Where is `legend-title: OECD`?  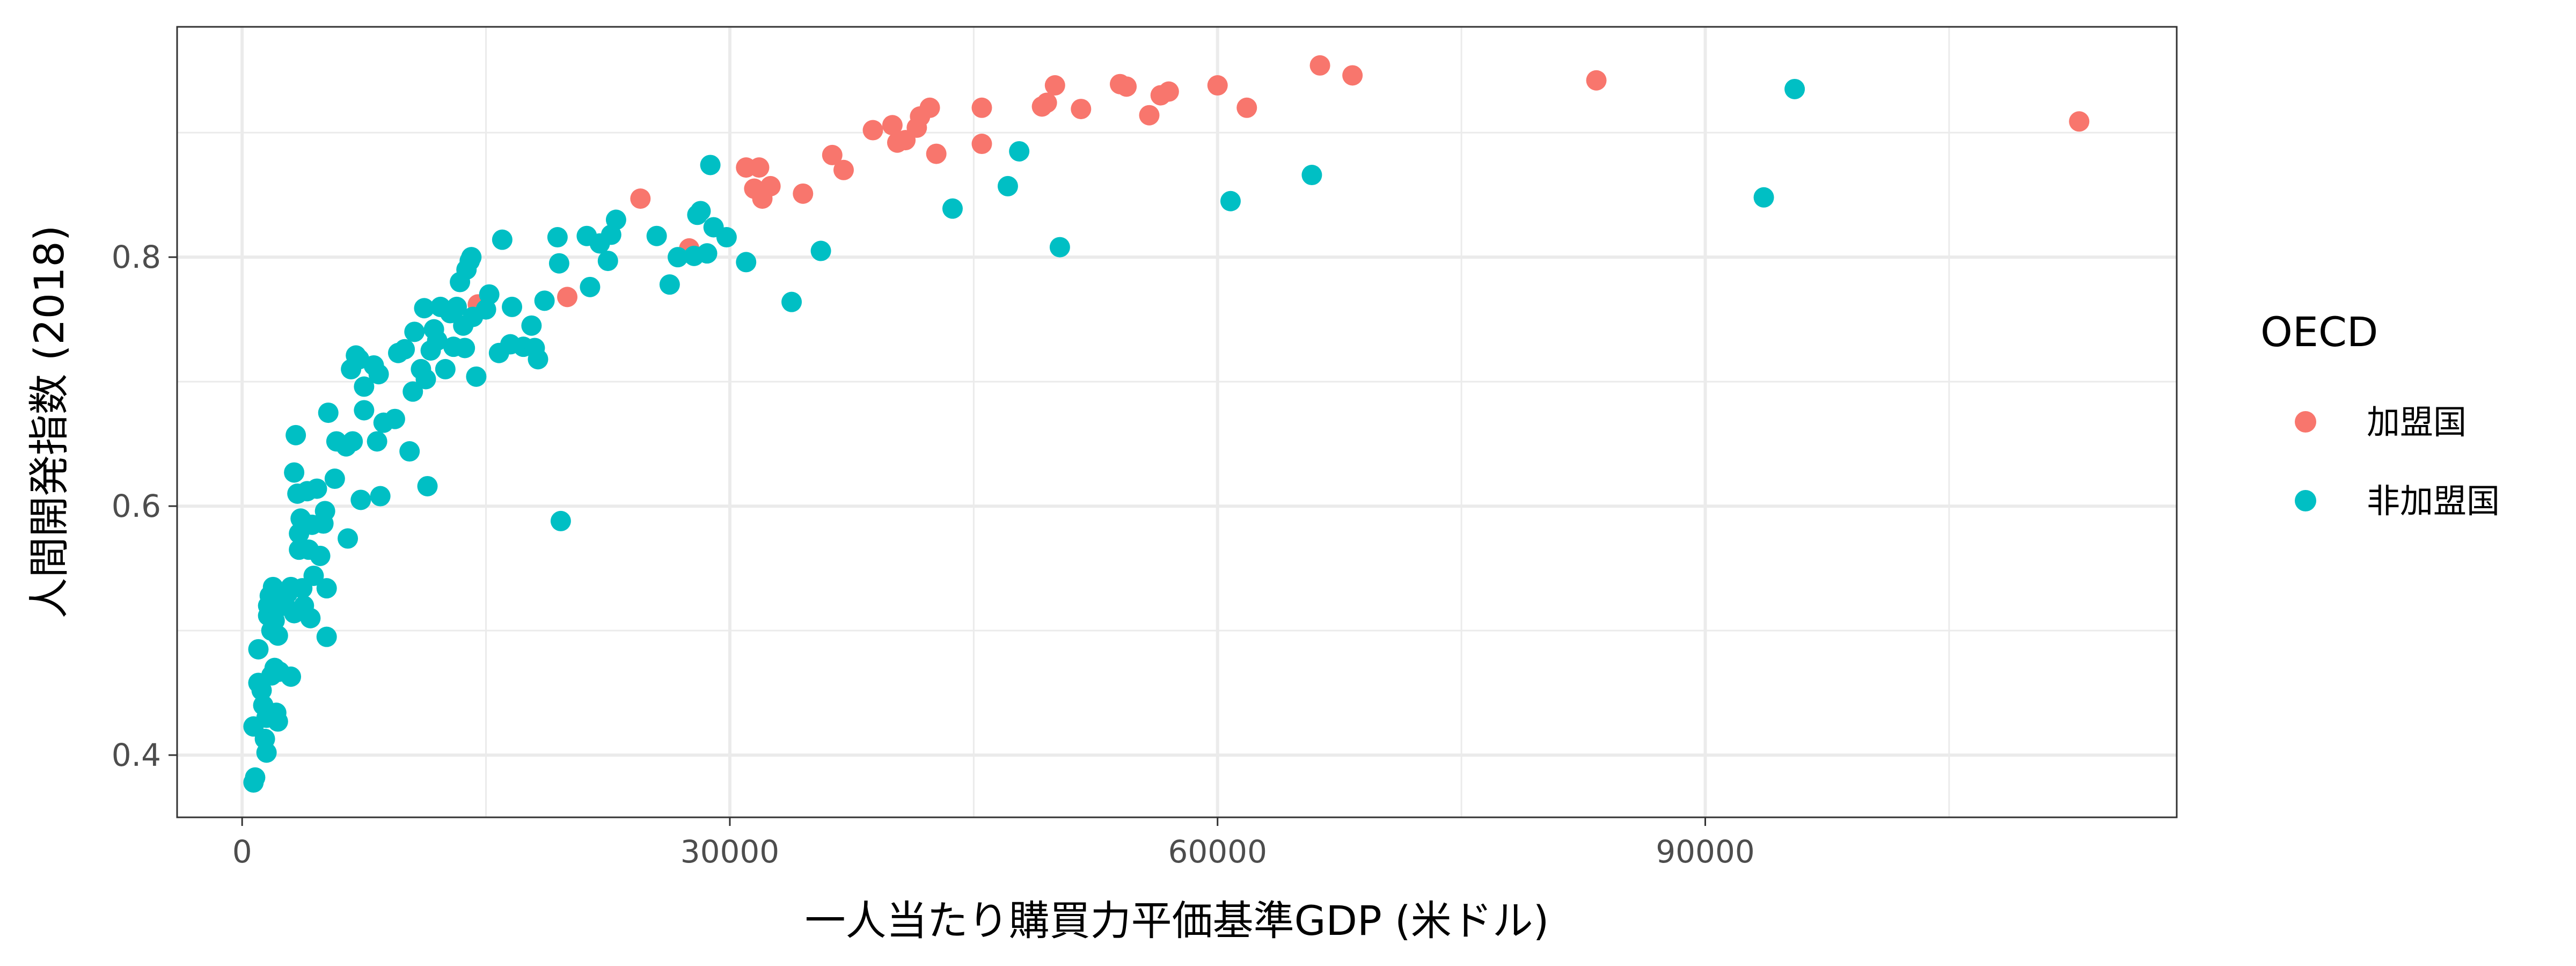
legend-title: OECD is located at coordinates (2319, 332).